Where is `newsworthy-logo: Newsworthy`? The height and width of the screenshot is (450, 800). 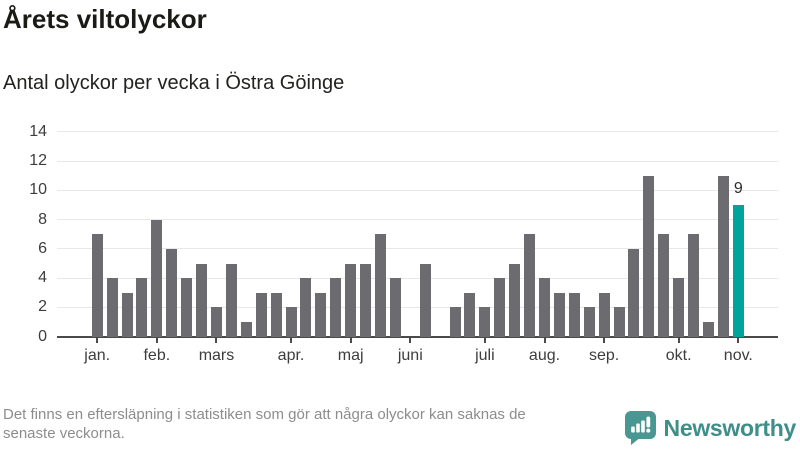
newsworthy-logo: Newsworthy is located at coordinates (710, 428).